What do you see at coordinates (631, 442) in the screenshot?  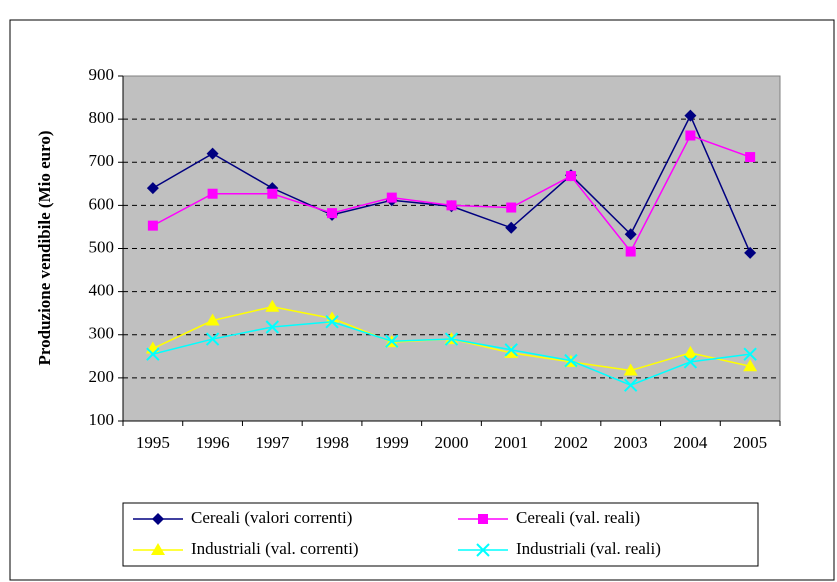 I see `x-tick-label: 2003` at bounding box center [631, 442].